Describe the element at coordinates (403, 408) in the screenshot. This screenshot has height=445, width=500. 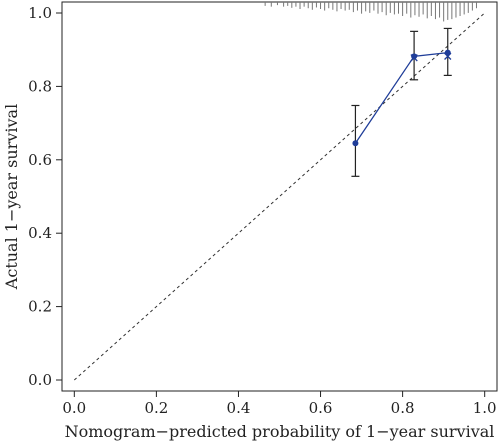
I see `x-tick-label: 0.8` at that location.